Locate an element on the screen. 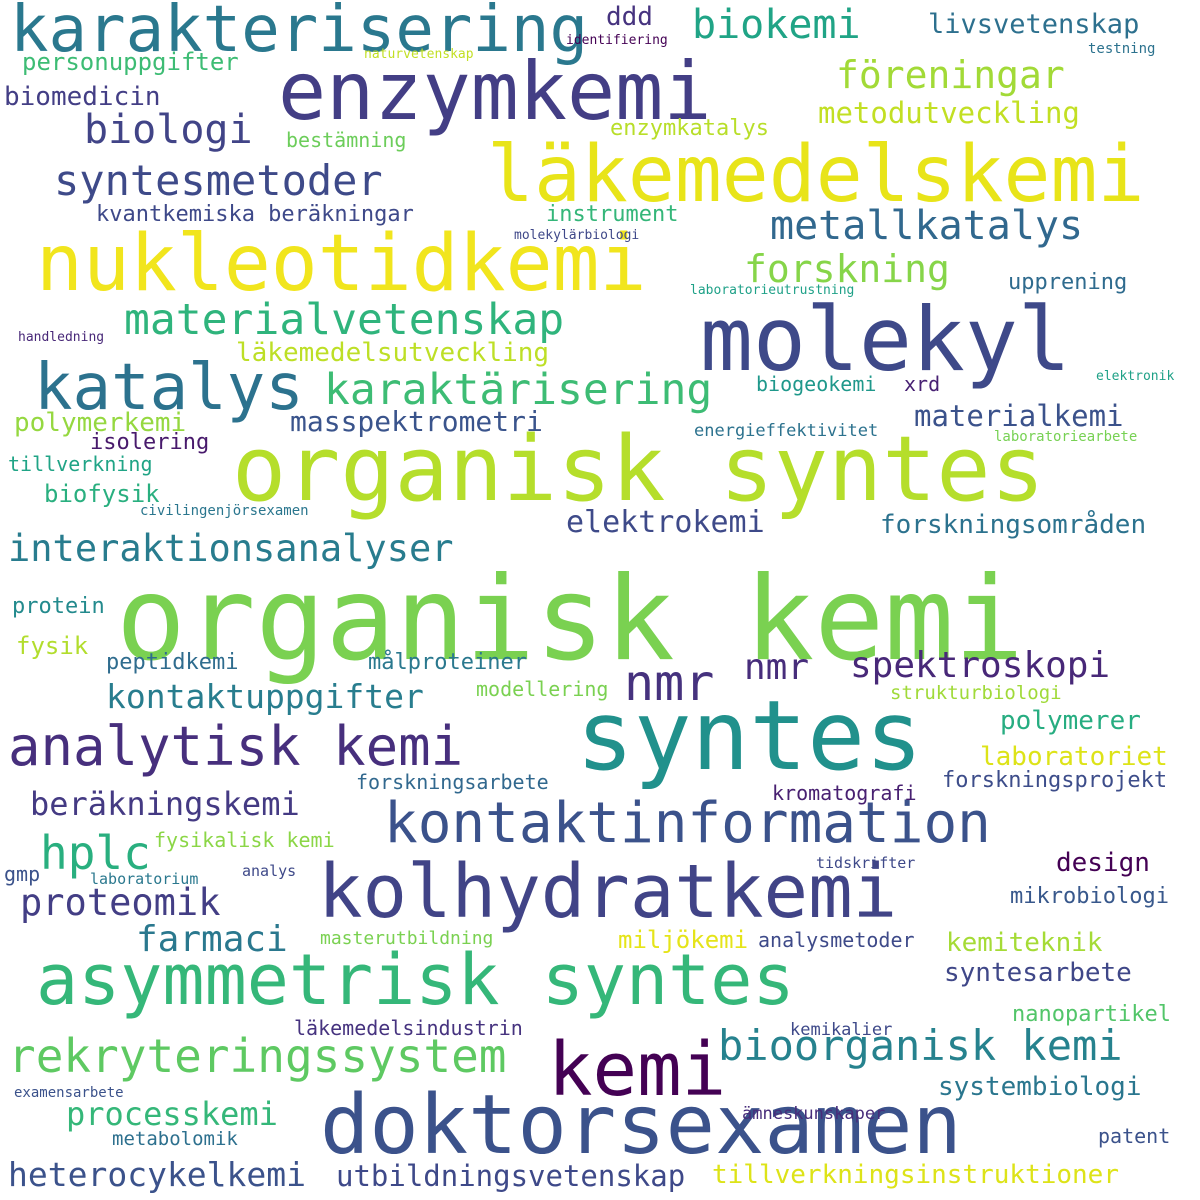 Image resolution: width=1200 pixels, height=1200 pixels. word-syntesmetoder: syntesmetoder is located at coordinates (218, 180).